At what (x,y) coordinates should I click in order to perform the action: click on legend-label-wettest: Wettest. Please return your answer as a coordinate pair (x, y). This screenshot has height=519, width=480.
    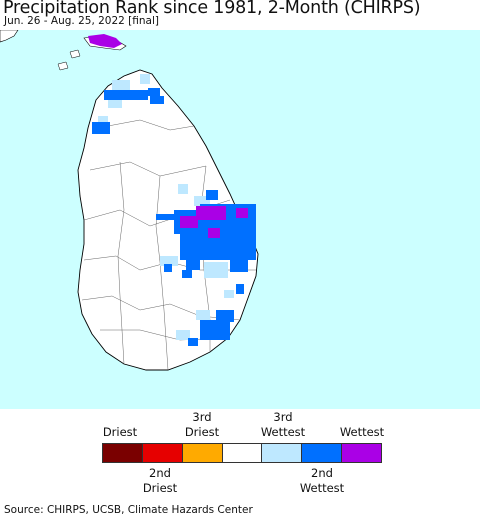
    Looking at the image, I should click on (362, 432).